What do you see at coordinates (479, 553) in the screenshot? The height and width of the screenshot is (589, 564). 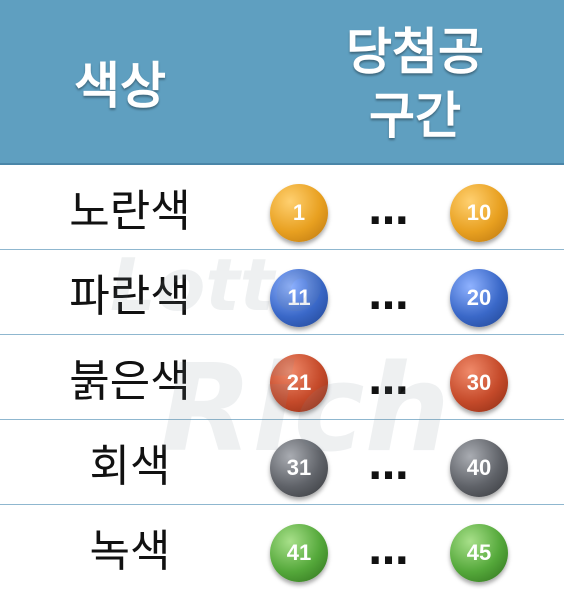 I see `ball-end: 45` at bounding box center [479, 553].